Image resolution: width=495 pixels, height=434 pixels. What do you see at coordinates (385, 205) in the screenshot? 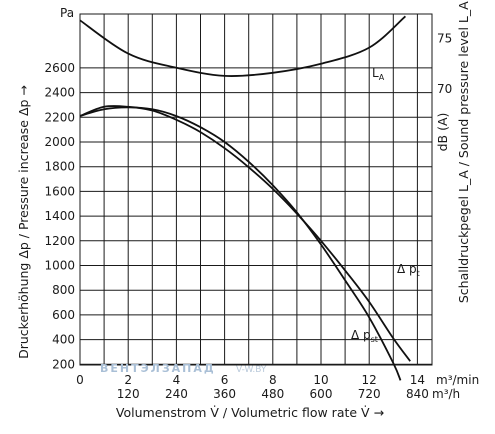
I see `curve-labels: LA Δ pt Δ pst` at bounding box center [385, 205].